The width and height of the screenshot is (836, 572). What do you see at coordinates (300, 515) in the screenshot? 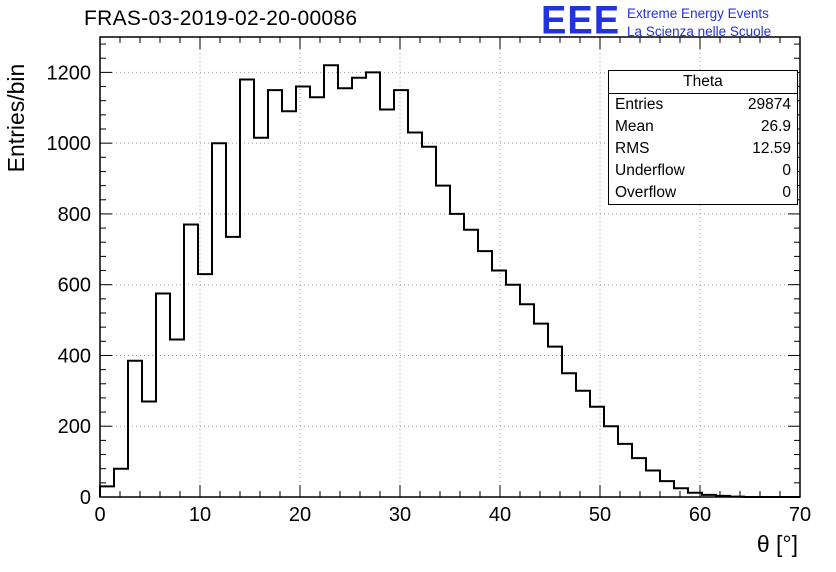
I see `x-tick-label: 20` at bounding box center [300, 515].